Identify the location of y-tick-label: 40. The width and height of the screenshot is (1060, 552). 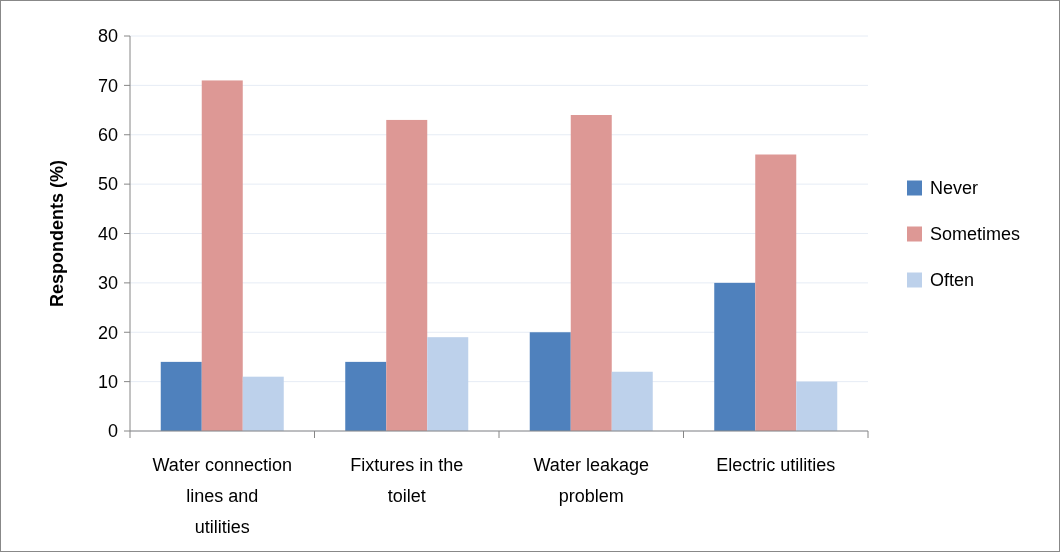
(107, 233).